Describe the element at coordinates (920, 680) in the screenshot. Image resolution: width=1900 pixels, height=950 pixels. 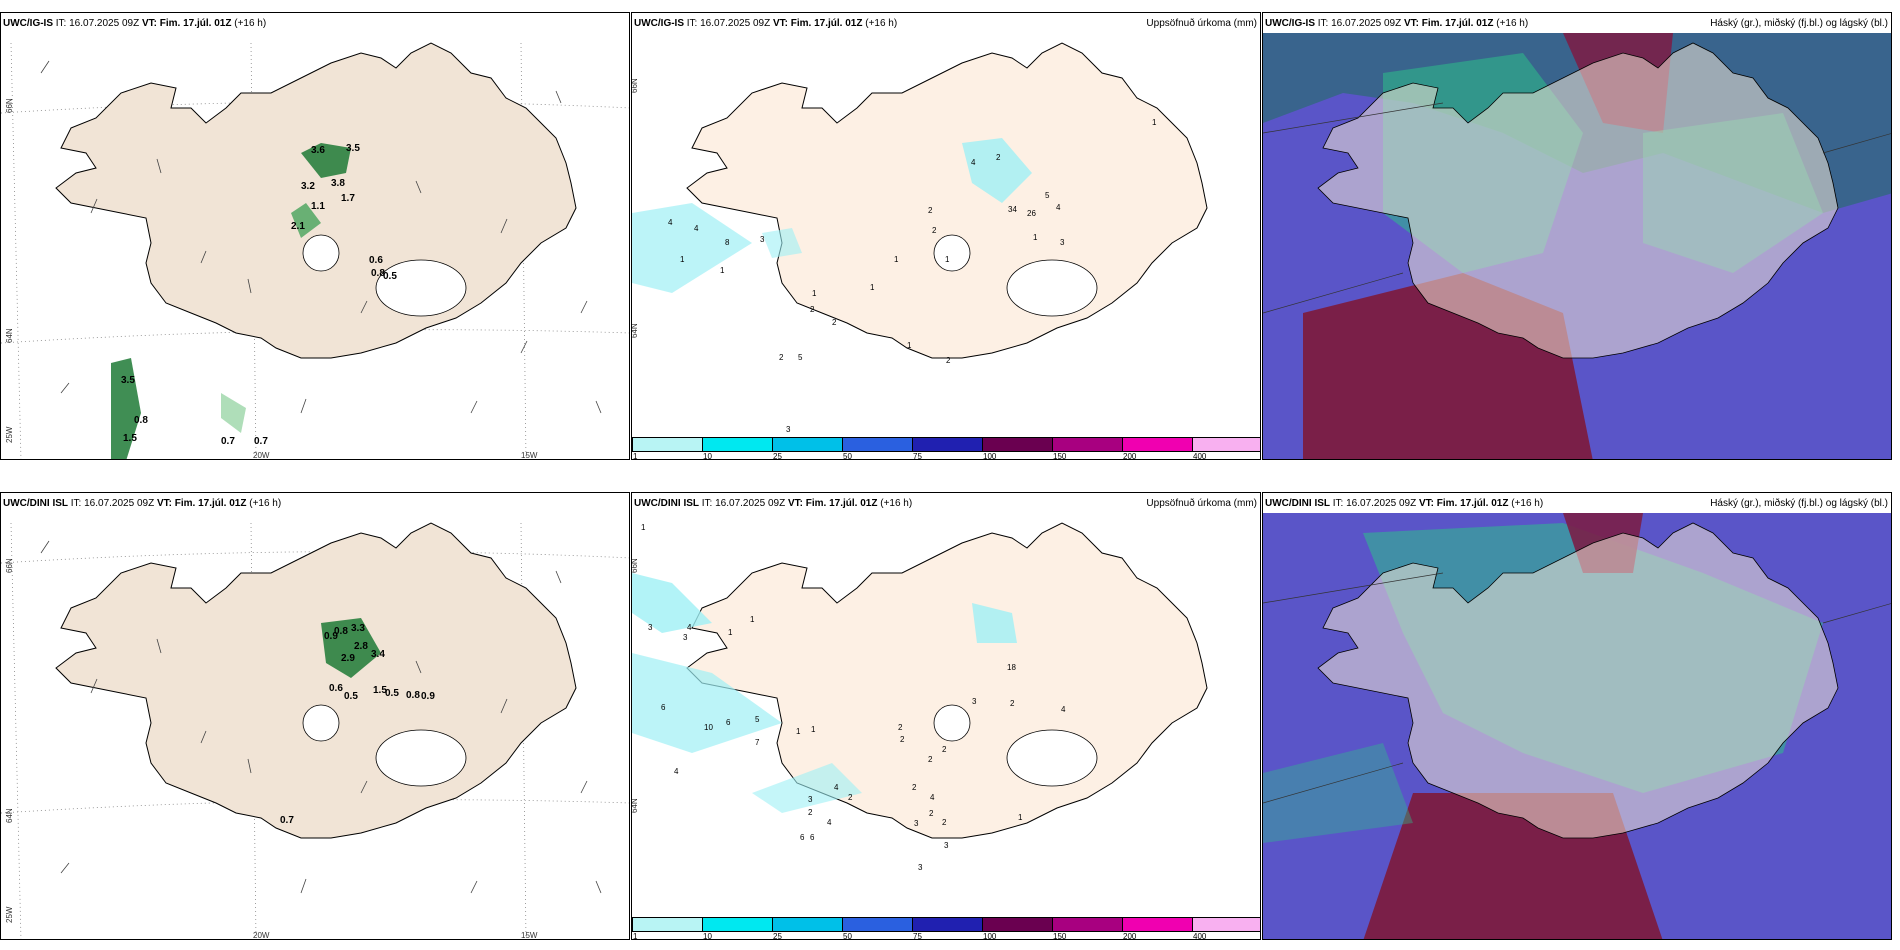
I see `precip-map` at that location.